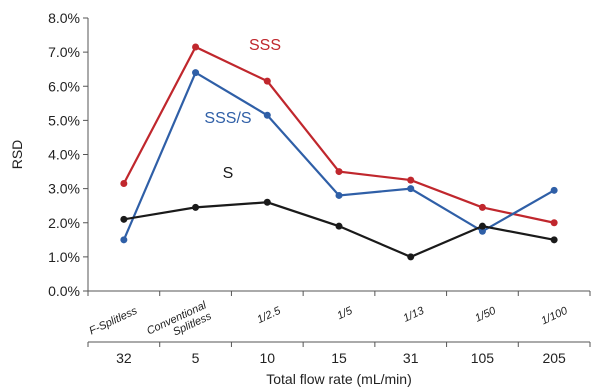  Describe the element at coordinates (64, 257) in the screenshot. I see `y-tick-label: 1.0%` at that location.